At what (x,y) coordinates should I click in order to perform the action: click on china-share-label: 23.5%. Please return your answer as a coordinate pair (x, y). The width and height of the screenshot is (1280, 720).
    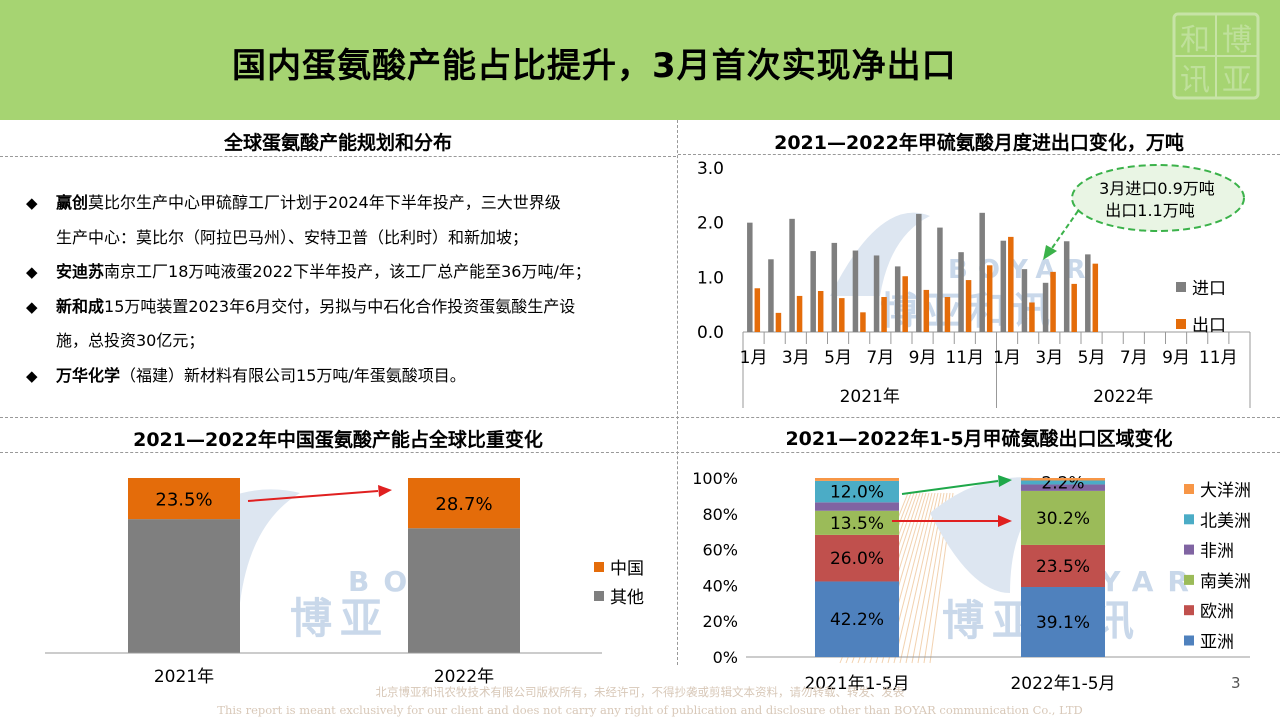
    Looking at the image, I should click on (183, 500).